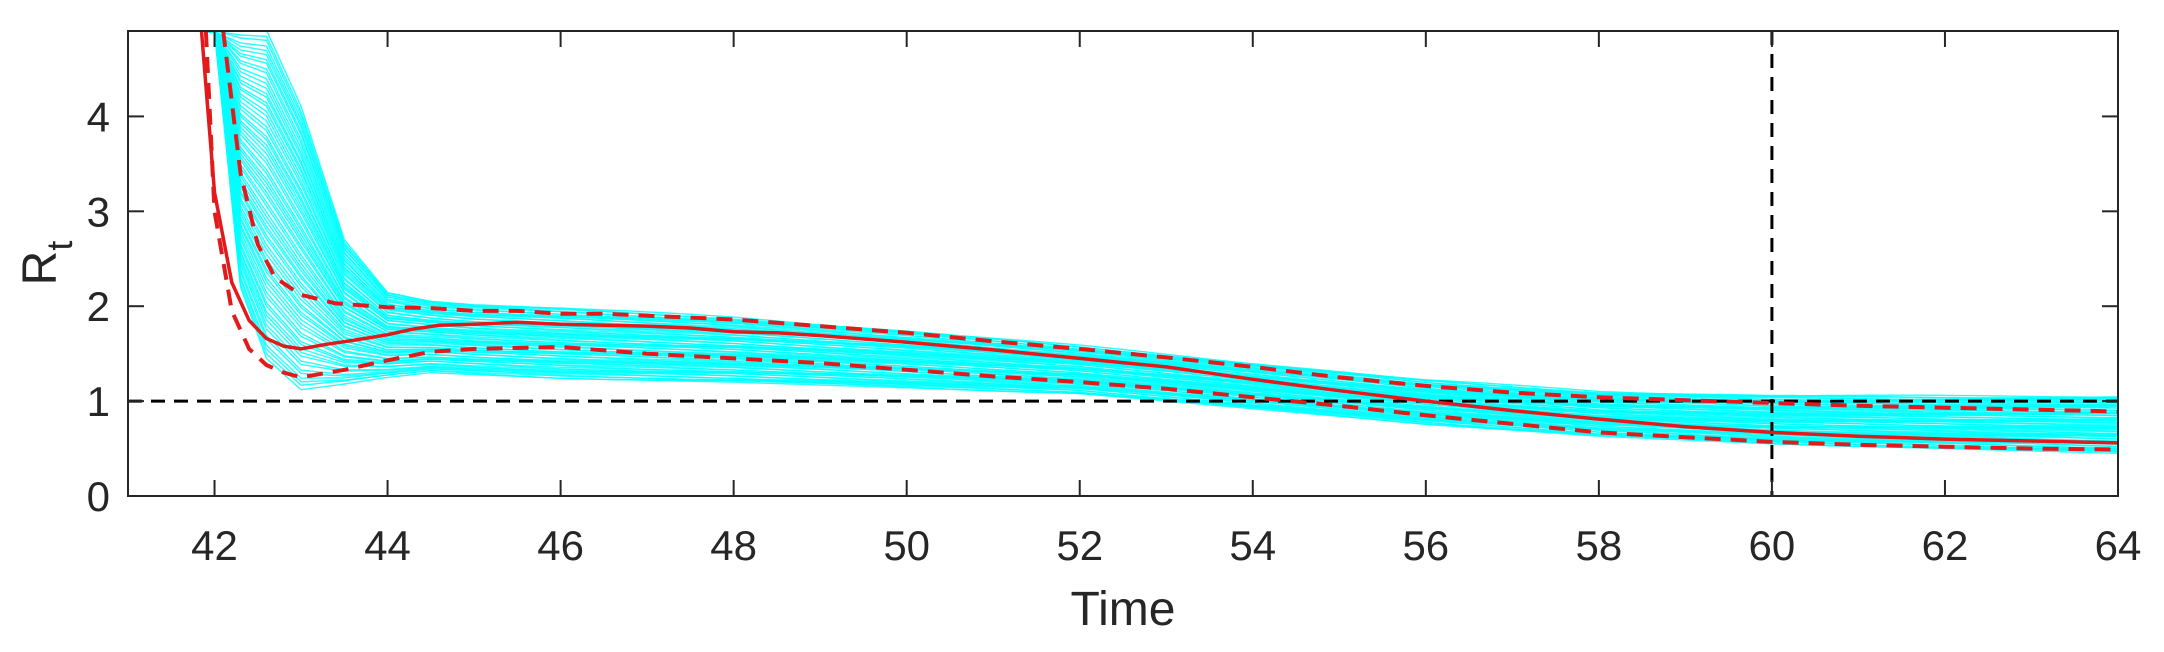  I want to click on x-tick-label: 42, so click(214, 545).